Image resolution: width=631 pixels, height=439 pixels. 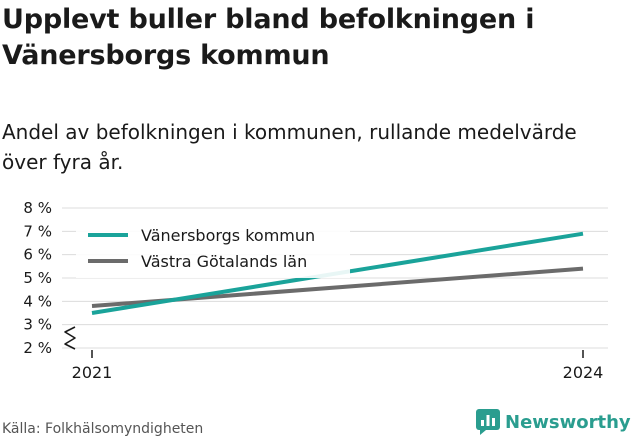 What do you see at coordinates (37, 301) in the screenshot?
I see `y-tick-label: 4 %` at bounding box center [37, 301].